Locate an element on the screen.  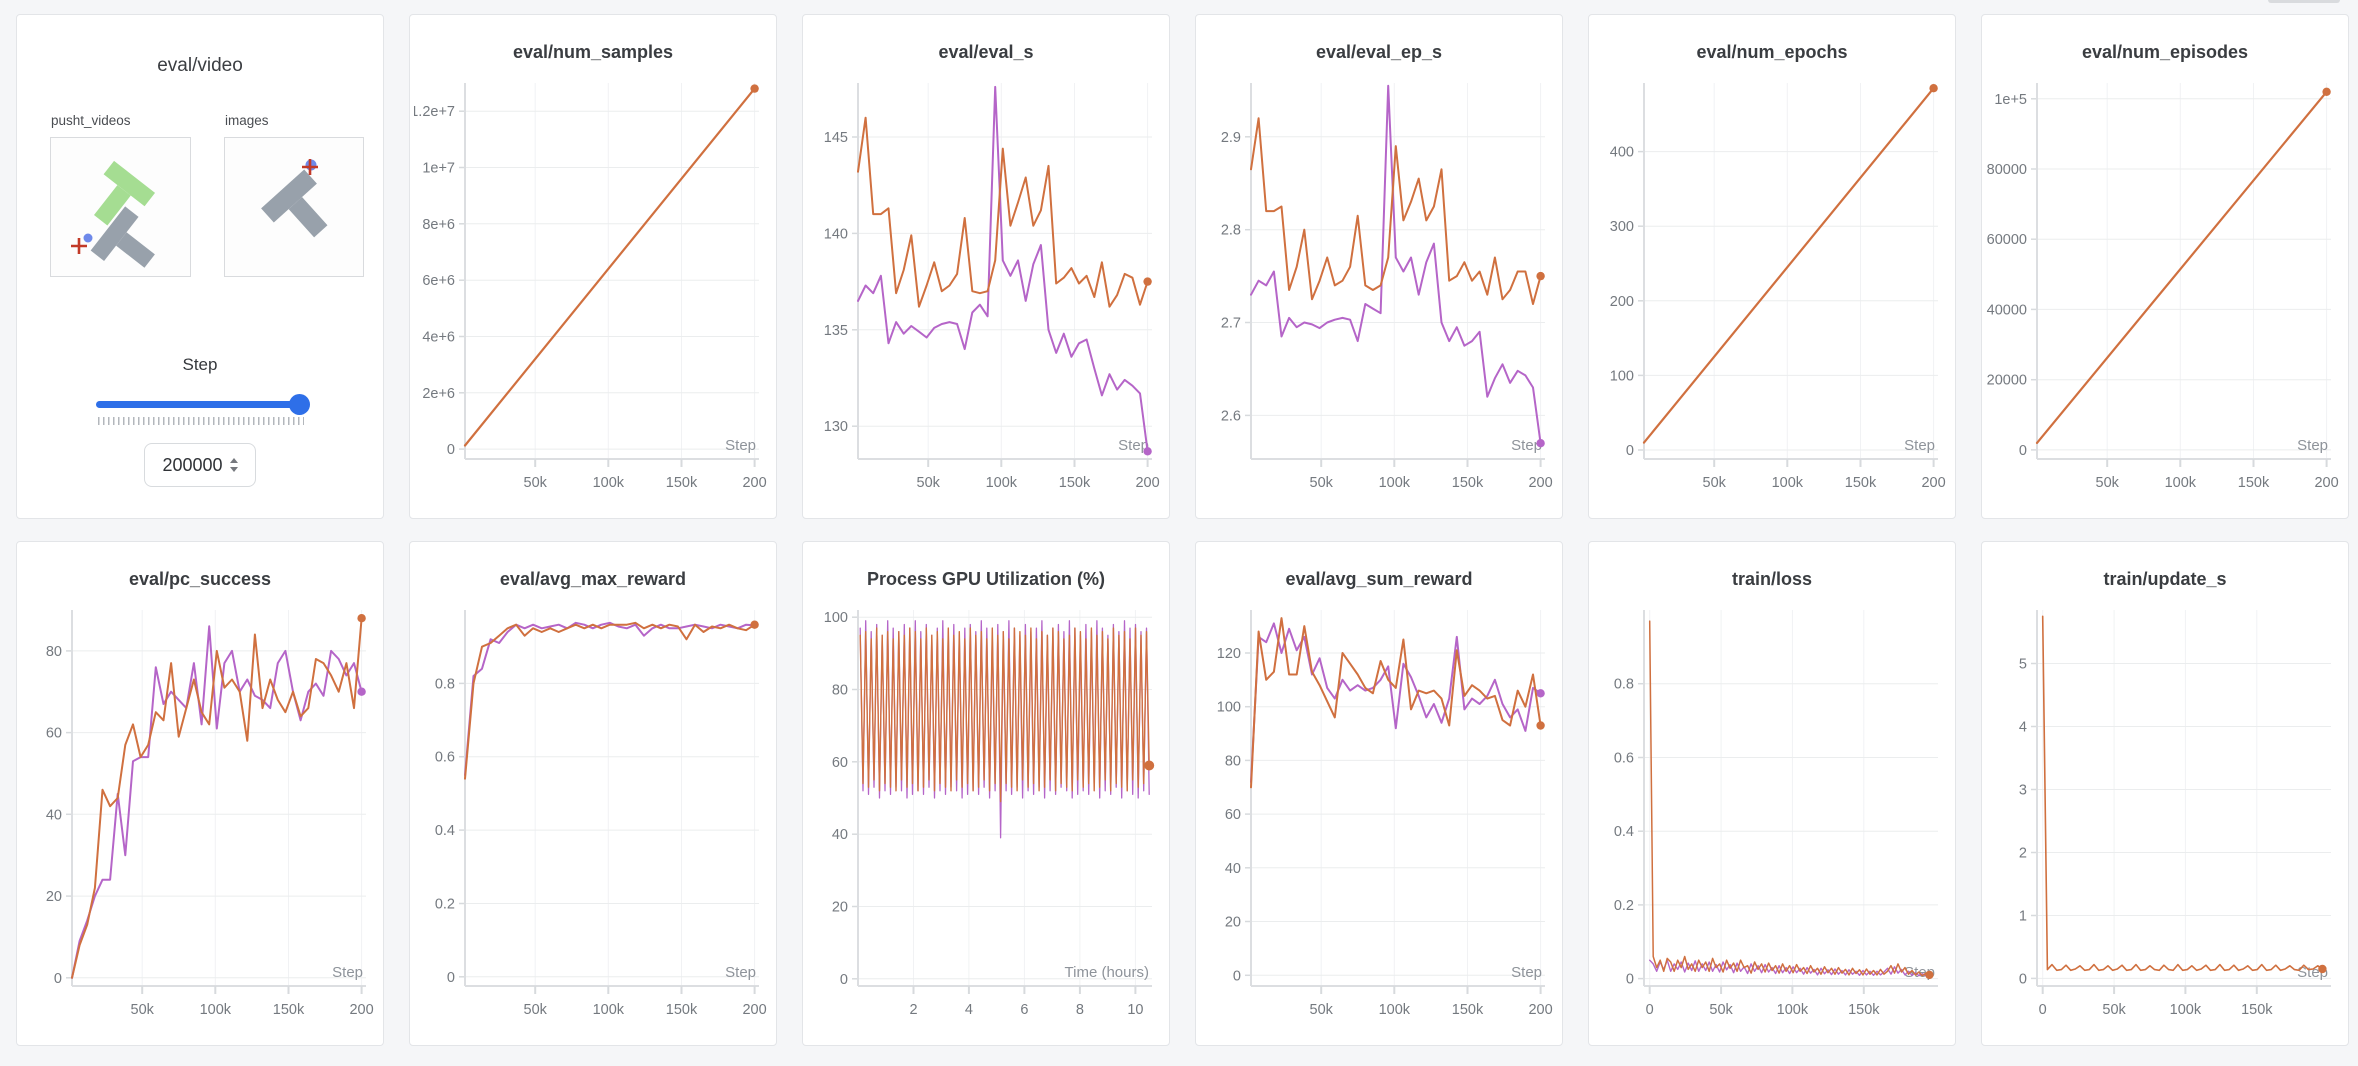
panel-eval-video: eval/video pusht_videos images is located at coordinates (200, 266).